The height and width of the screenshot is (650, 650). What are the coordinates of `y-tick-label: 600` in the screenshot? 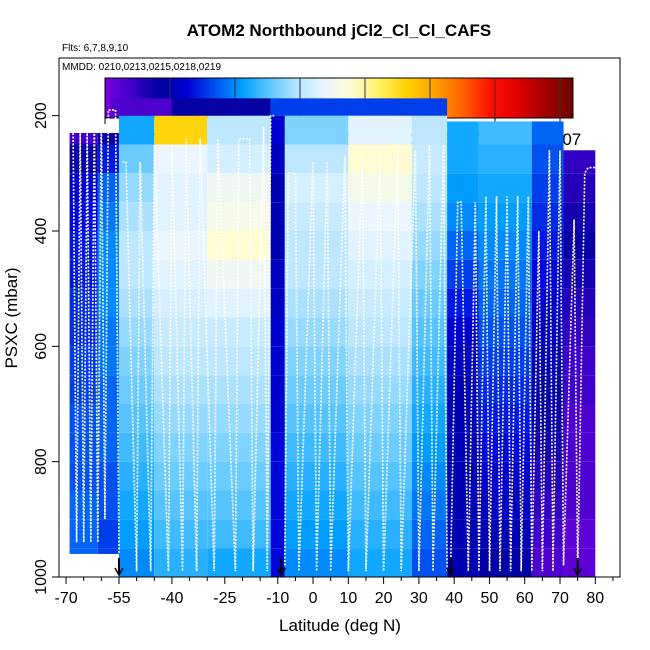 It's located at (41, 346).